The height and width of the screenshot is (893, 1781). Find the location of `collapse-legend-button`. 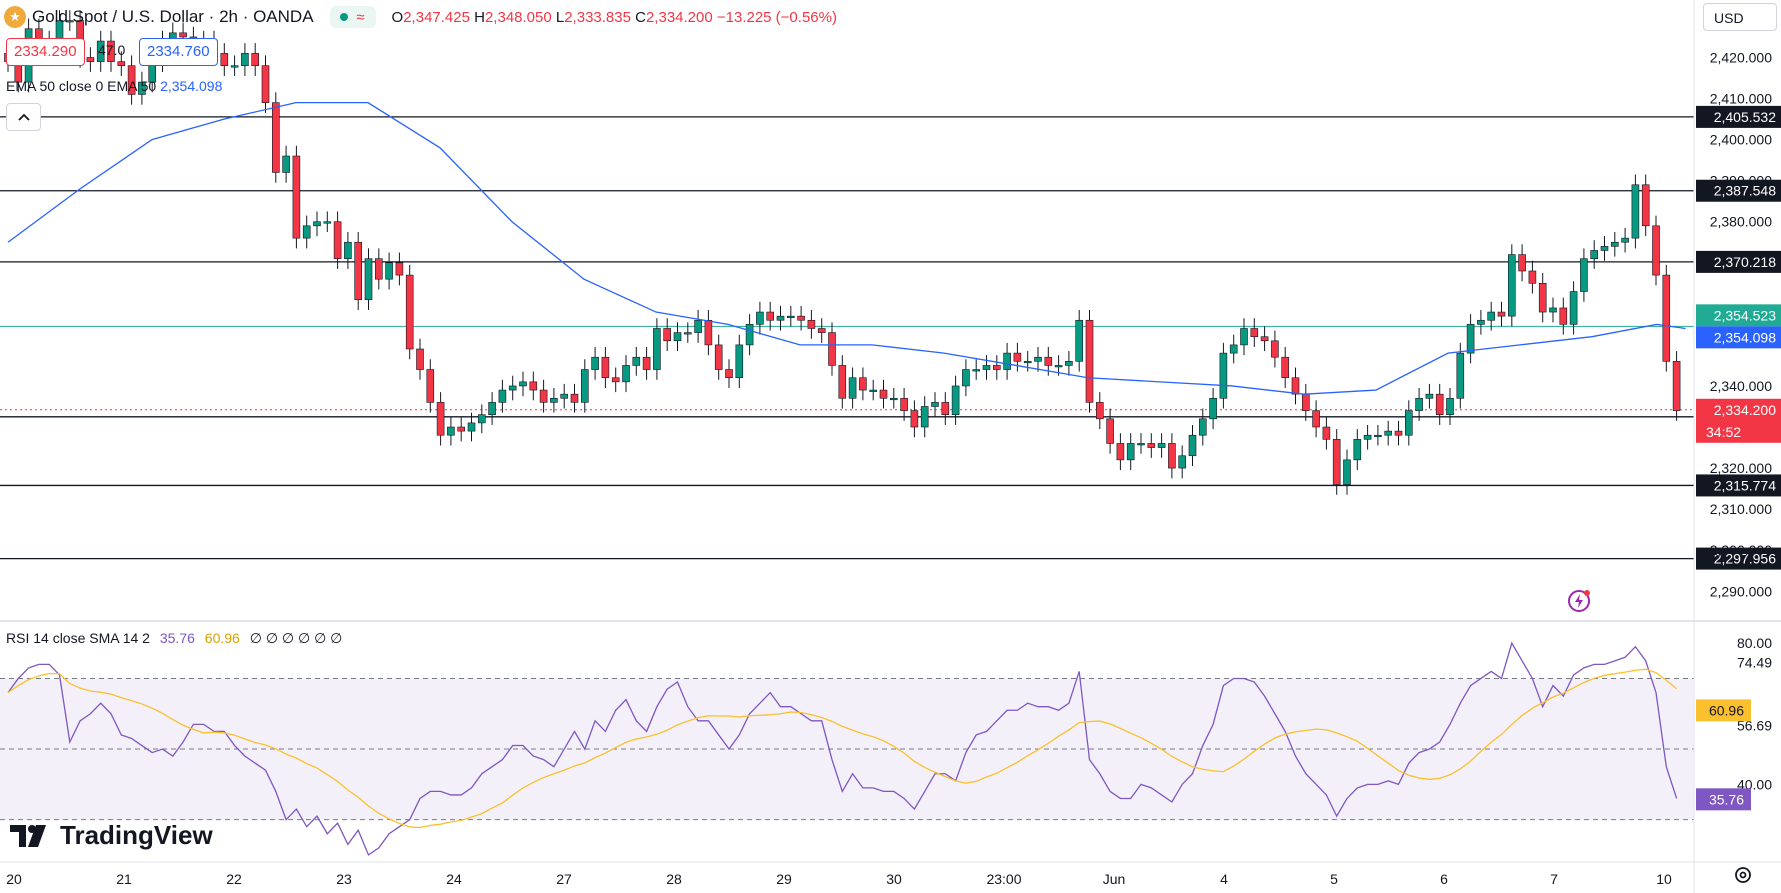

collapse-legend-button is located at coordinates (23, 117).